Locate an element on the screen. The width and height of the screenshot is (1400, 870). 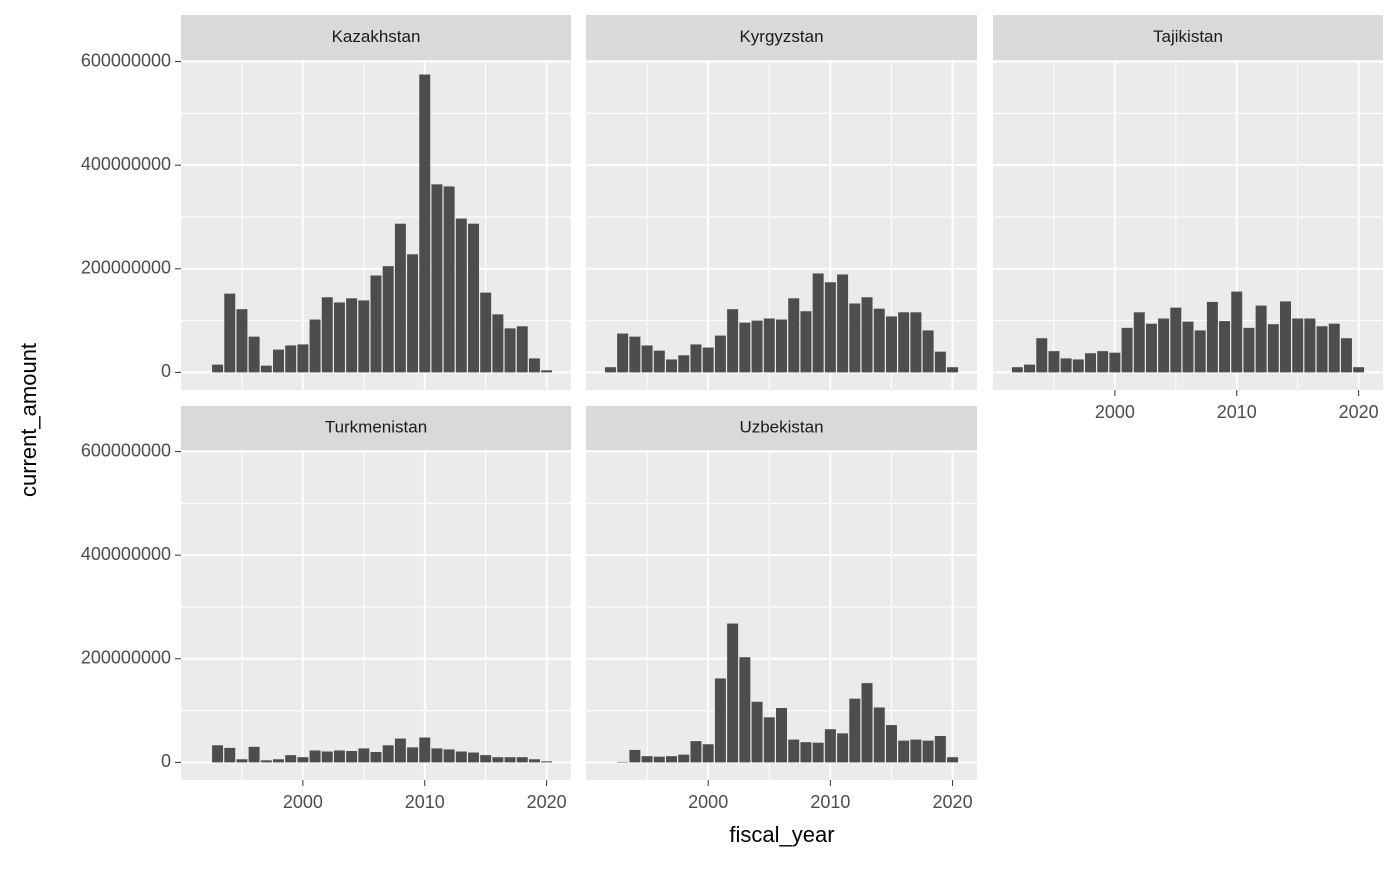
y-tick-label: 400000000 is located at coordinates (126, 554).